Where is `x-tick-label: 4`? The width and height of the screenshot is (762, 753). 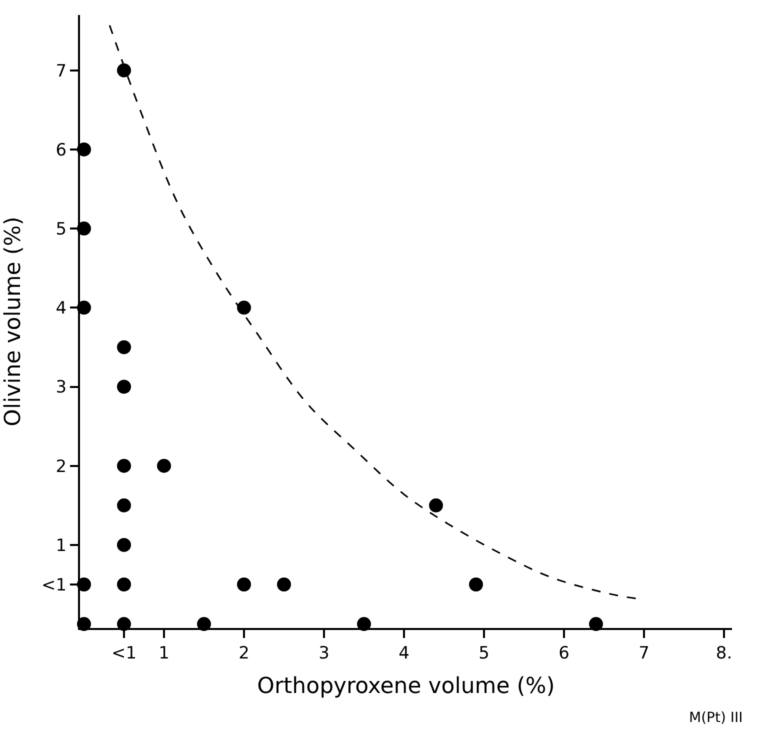 x-tick-label: 4 is located at coordinates (404, 653).